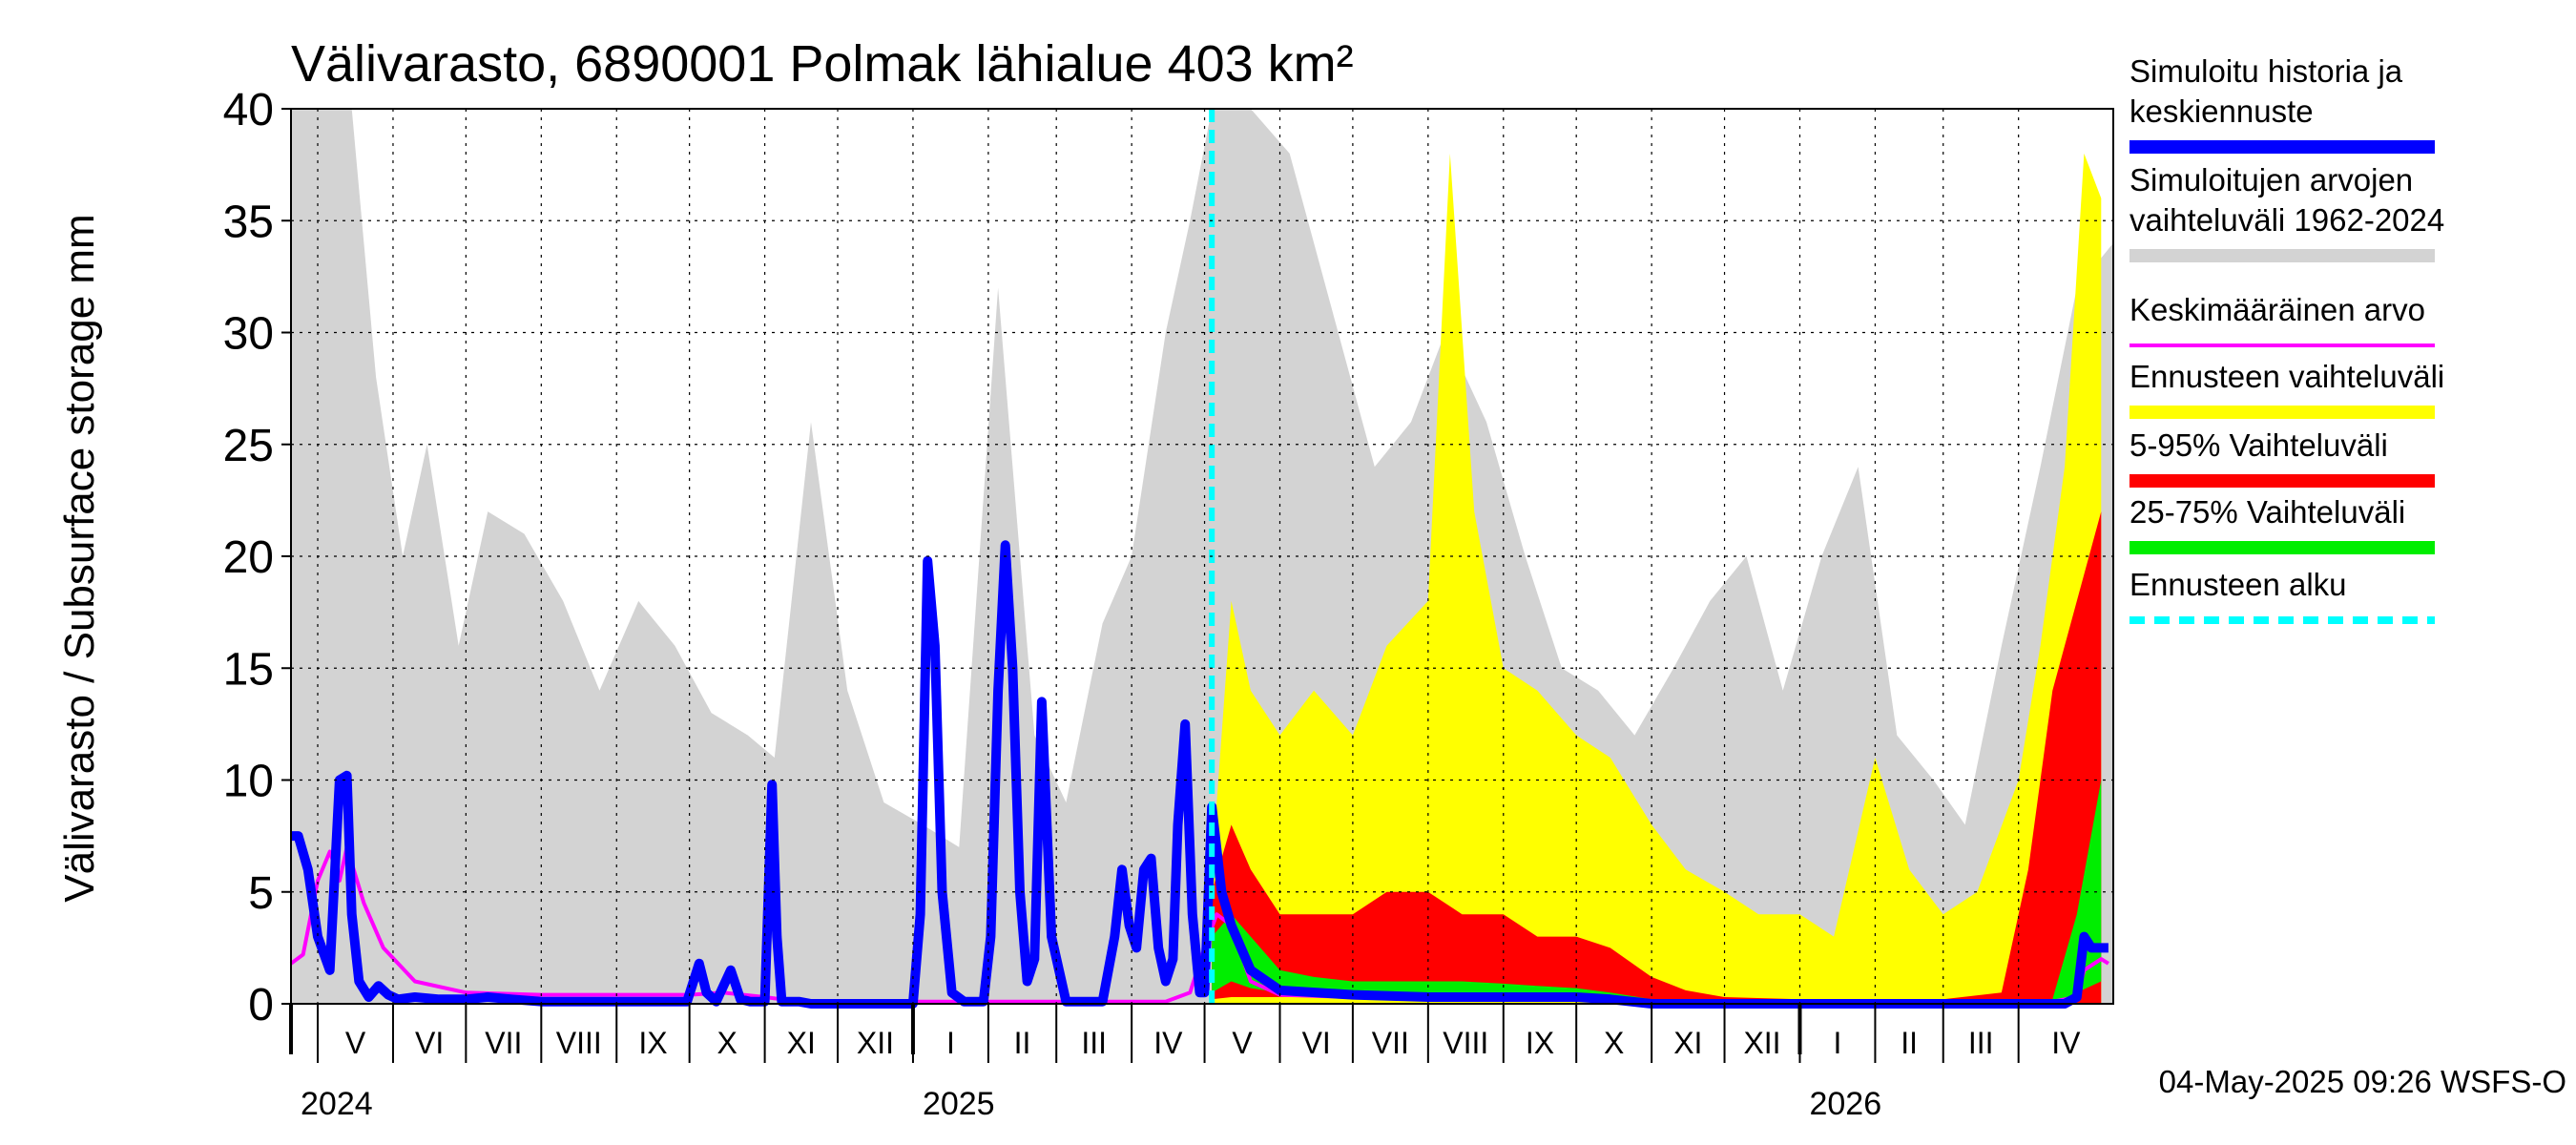  Describe the element at coordinates (2362, 1081) in the screenshot. I see `timestamp-footer: 04-May-2025 09:26 WSFS-O` at that location.